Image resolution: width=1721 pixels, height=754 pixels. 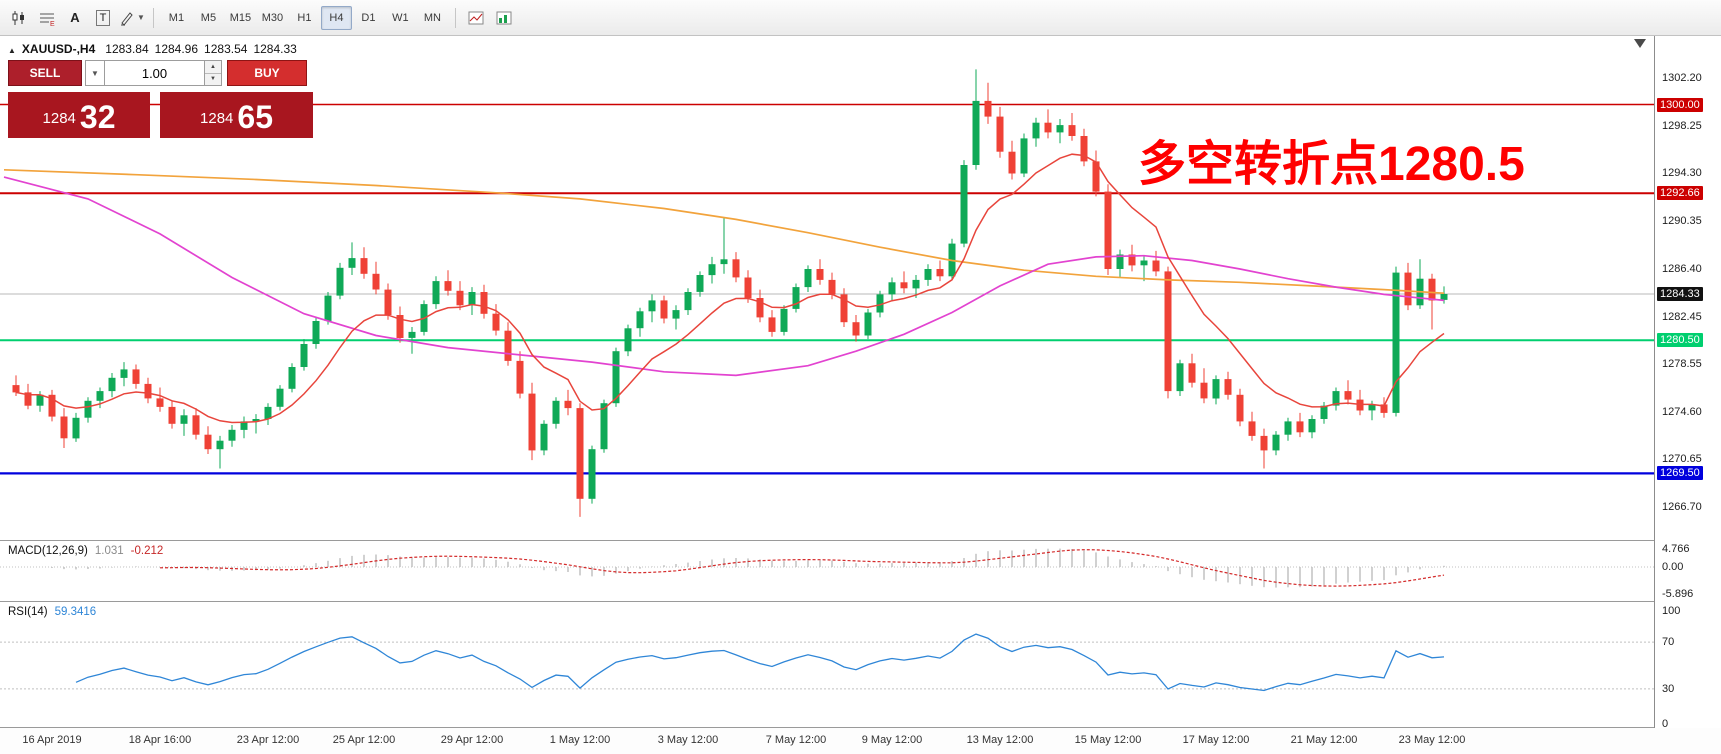 I want to click on timeframe-h1-button: H1, so click(x=304, y=17).